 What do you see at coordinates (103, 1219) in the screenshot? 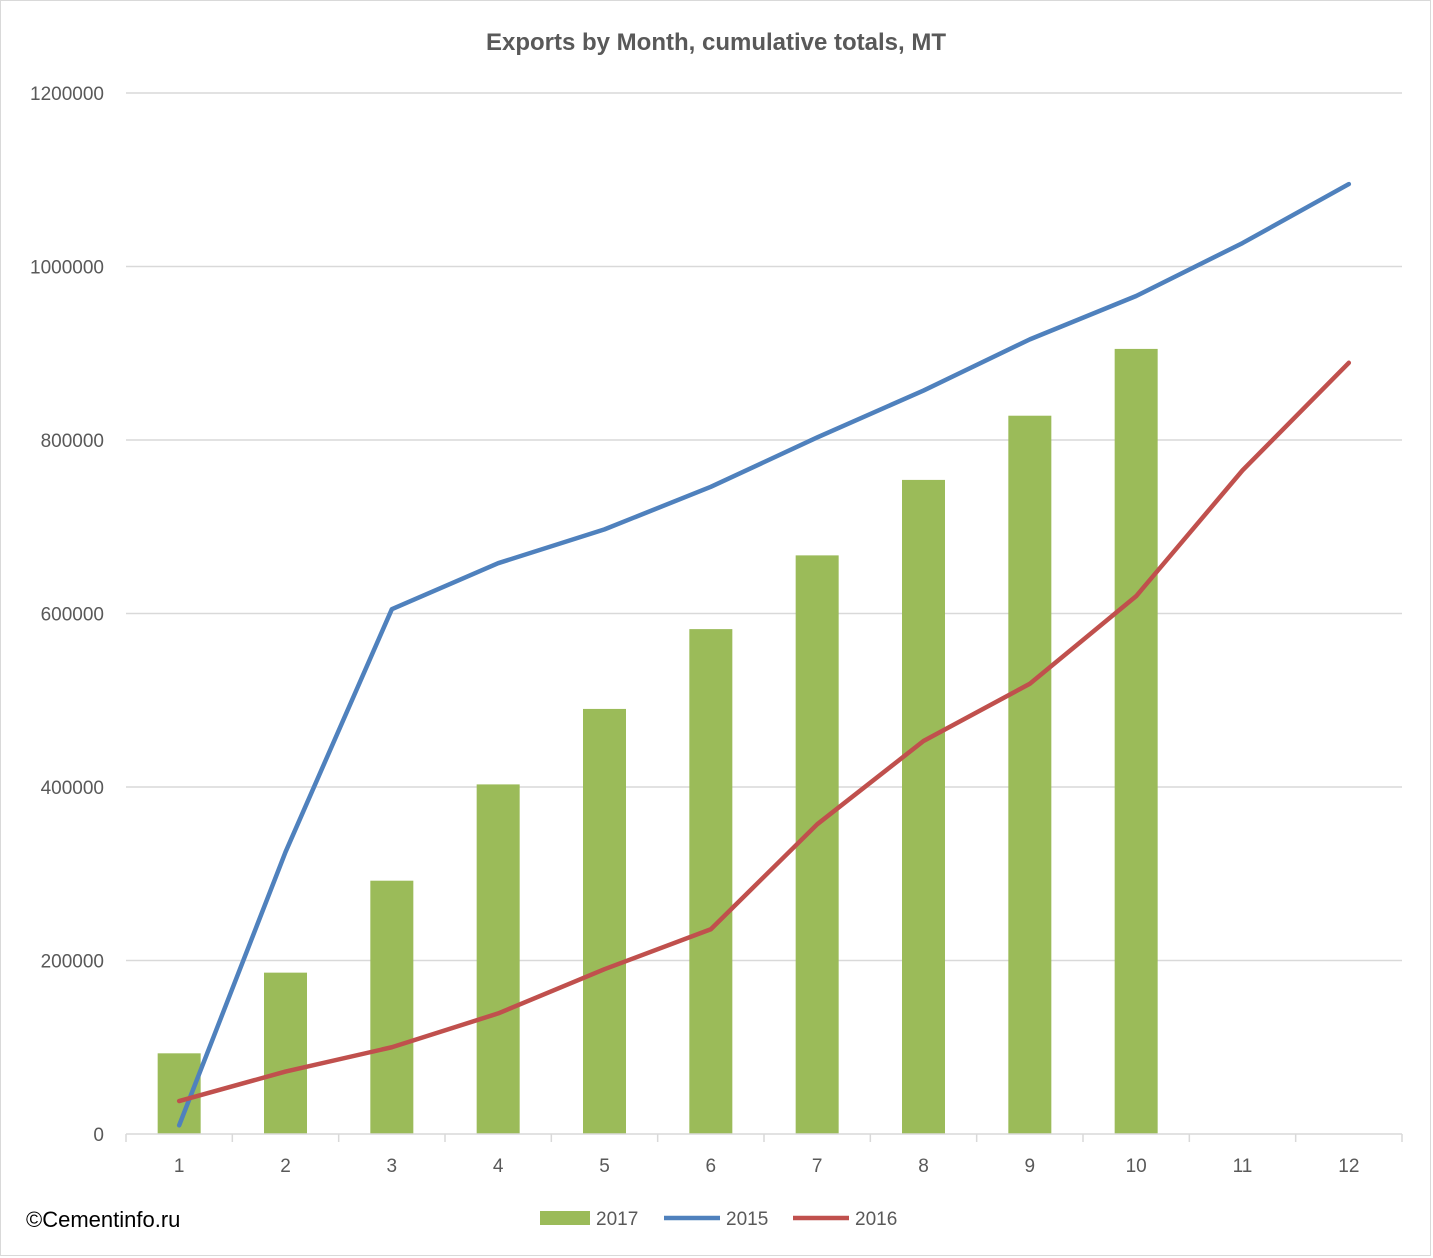
I see `watermark-text: ©Cementinfo.ru` at bounding box center [103, 1219].